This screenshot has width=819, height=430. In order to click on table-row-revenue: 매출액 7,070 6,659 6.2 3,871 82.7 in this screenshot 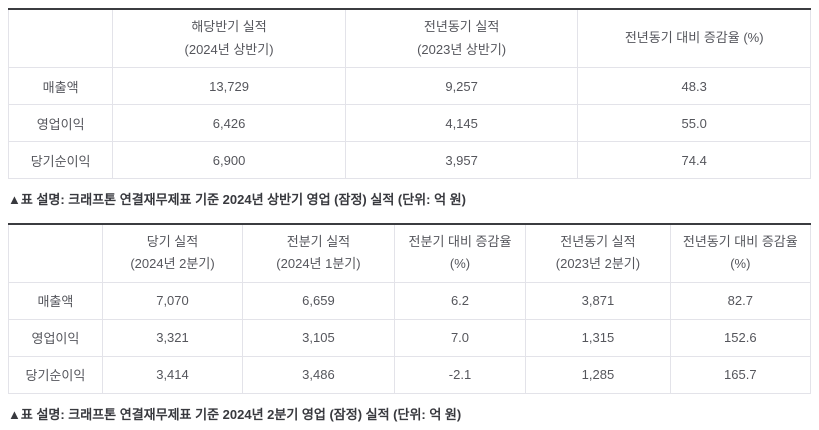, I will do `click(410, 300)`.